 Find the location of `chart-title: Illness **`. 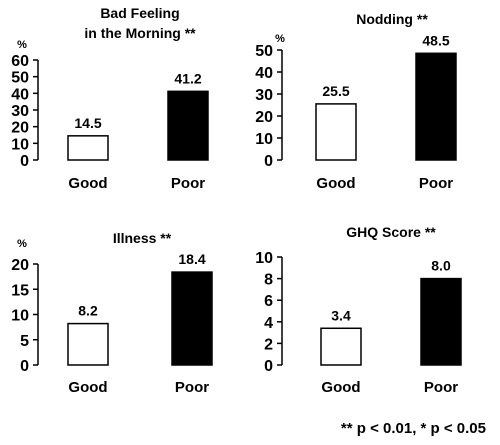

chart-title: Illness ** is located at coordinates (142, 238).